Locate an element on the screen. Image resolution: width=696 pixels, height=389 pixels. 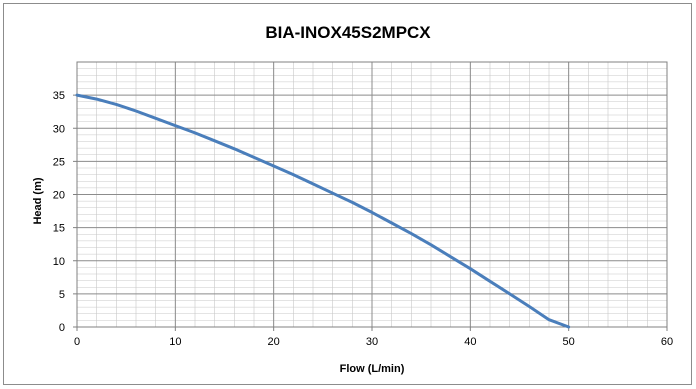
y-tick-label: 15 is located at coordinates (59, 229).